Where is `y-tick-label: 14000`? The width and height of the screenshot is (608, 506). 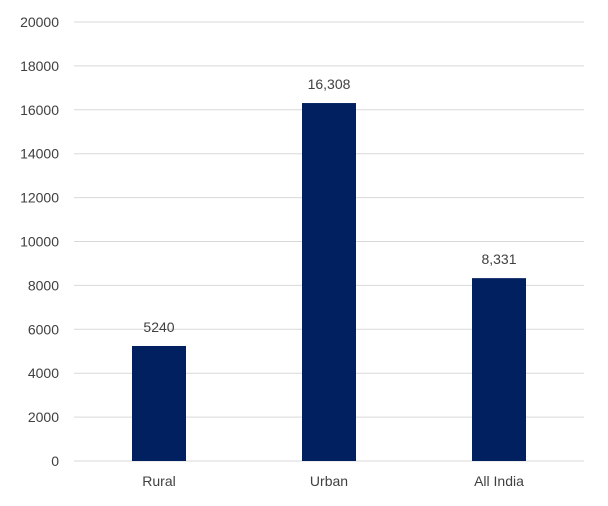
y-tick-label: 14000 is located at coordinates (39, 154).